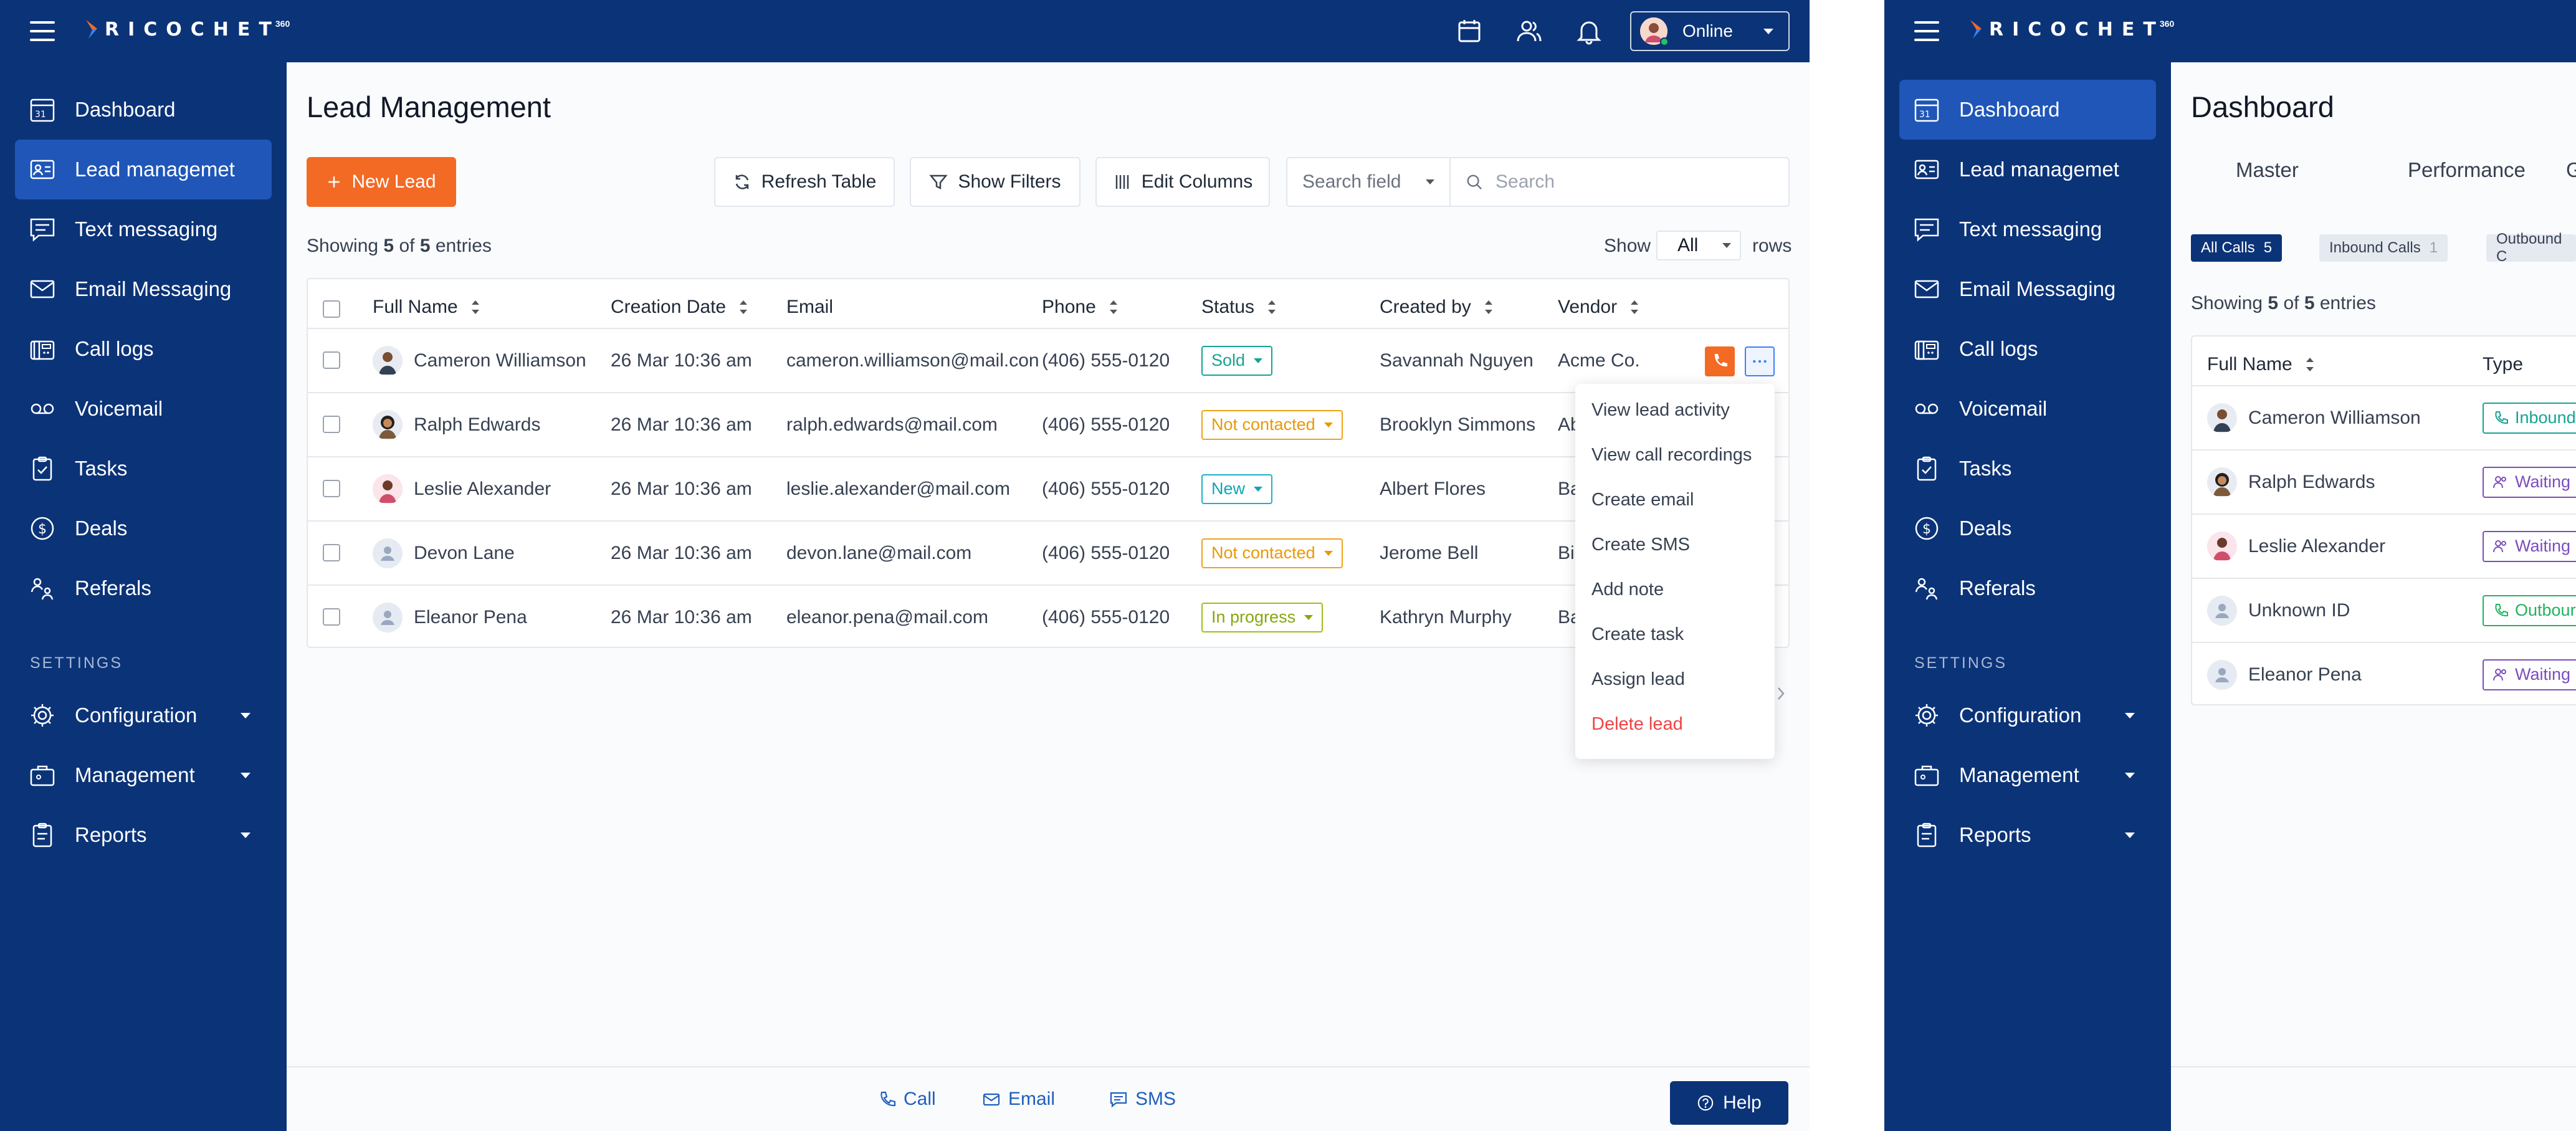 This screenshot has width=2576, height=1131. I want to click on menu-item-create-email: Create email, so click(1642, 500).